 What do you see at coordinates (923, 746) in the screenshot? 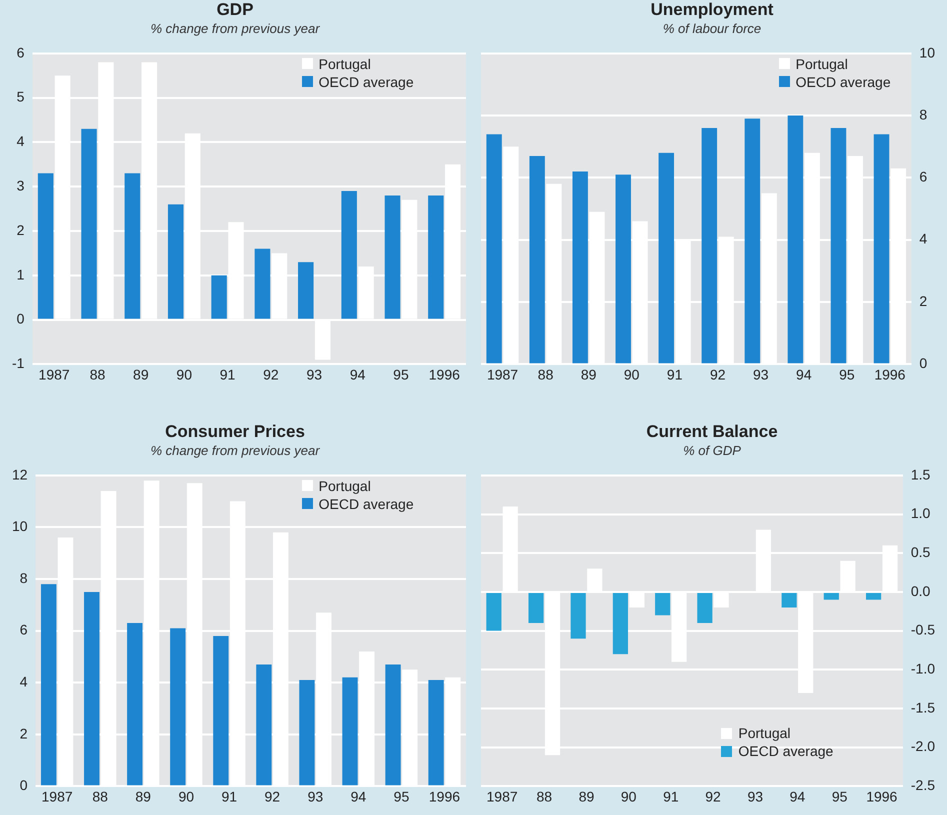
I see `y2-tick-label: -2.0` at bounding box center [923, 746].